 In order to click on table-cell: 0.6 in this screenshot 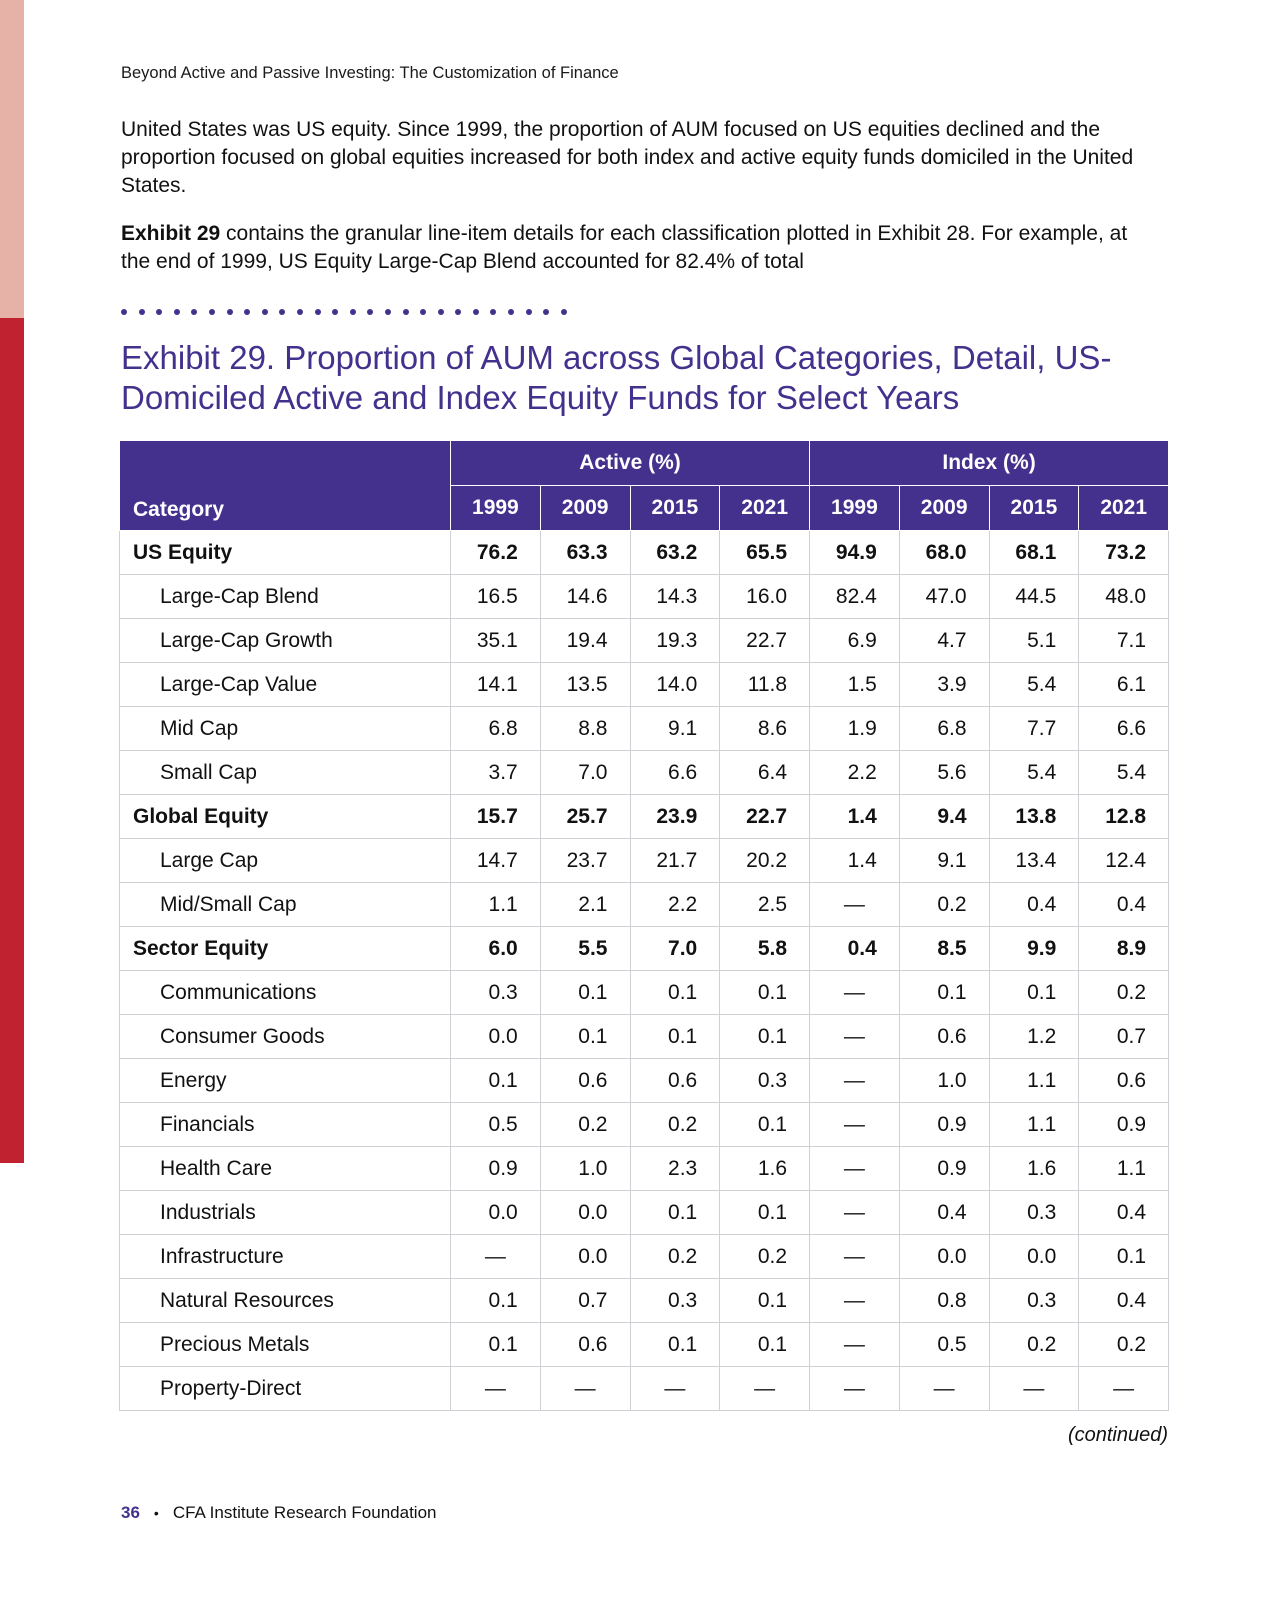, I will do `click(675, 1080)`.